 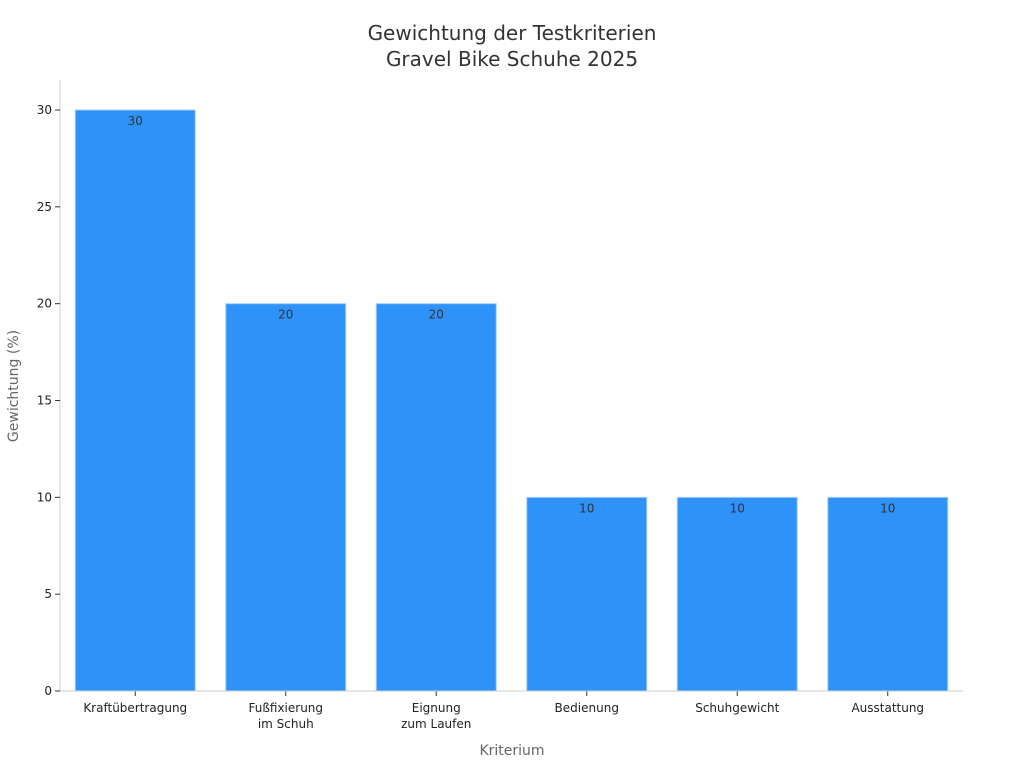 I want to click on y-tick-label: 0, so click(x=48, y=691).